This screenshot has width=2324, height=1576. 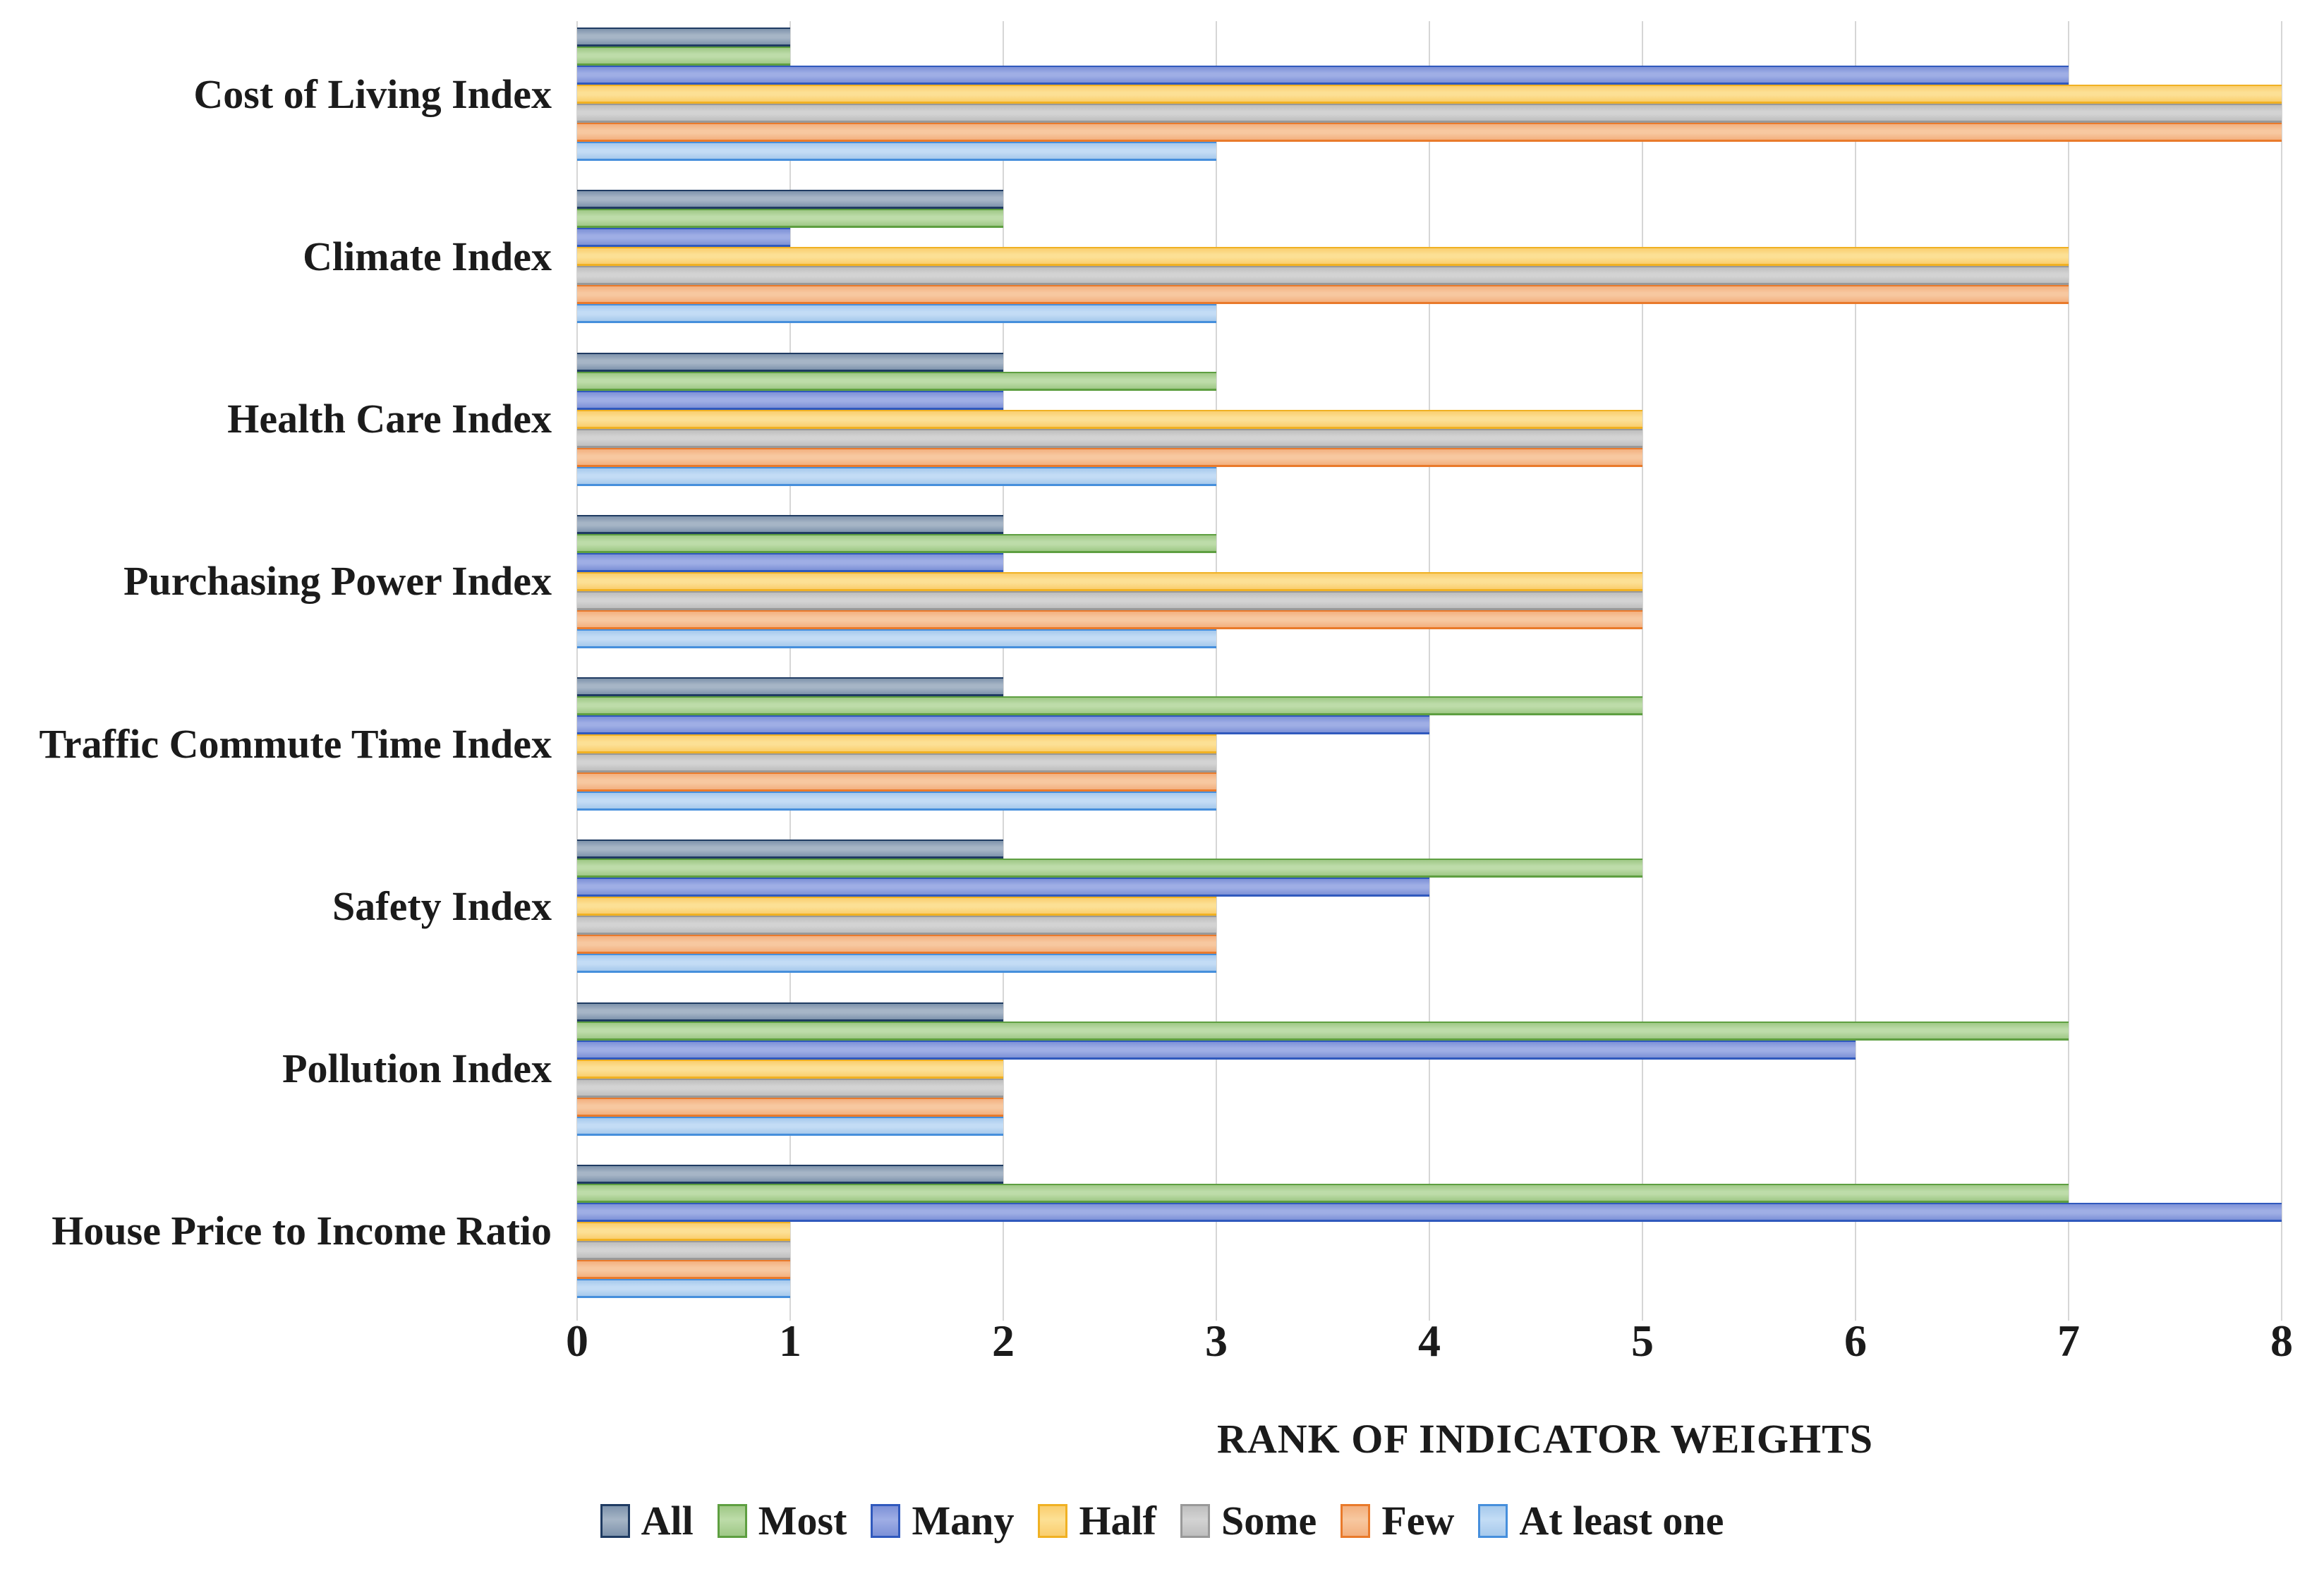 I want to click on legend-item-half: Half, so click(x=1097, y=1520).